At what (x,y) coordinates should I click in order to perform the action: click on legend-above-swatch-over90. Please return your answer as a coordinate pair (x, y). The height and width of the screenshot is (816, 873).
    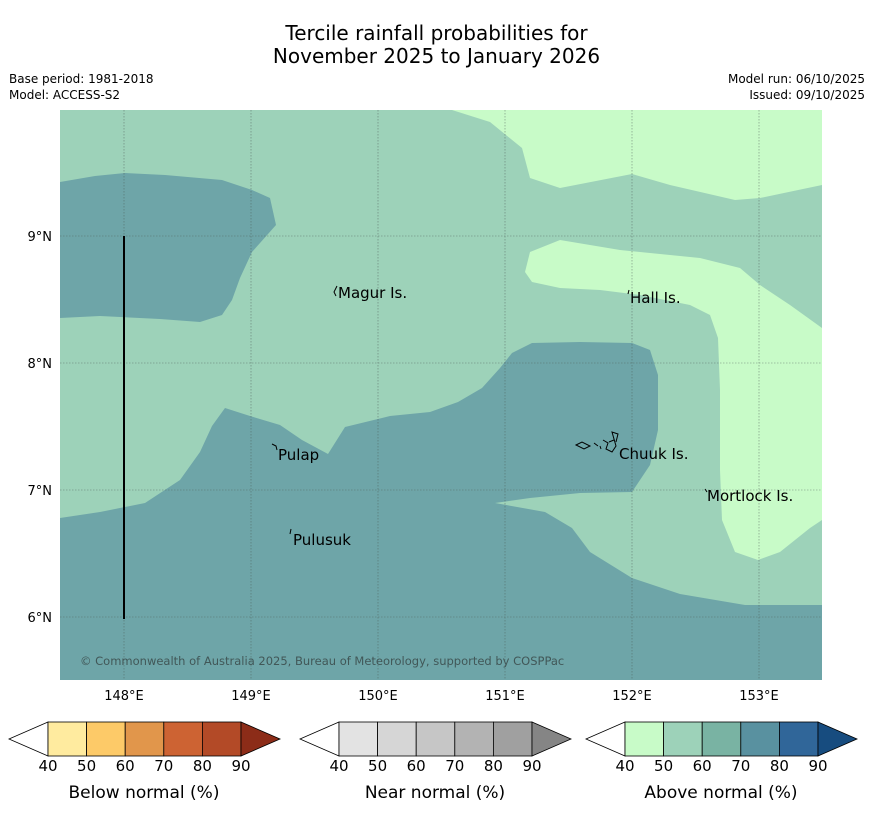
    Looking at the image, I should click on (838, 739).